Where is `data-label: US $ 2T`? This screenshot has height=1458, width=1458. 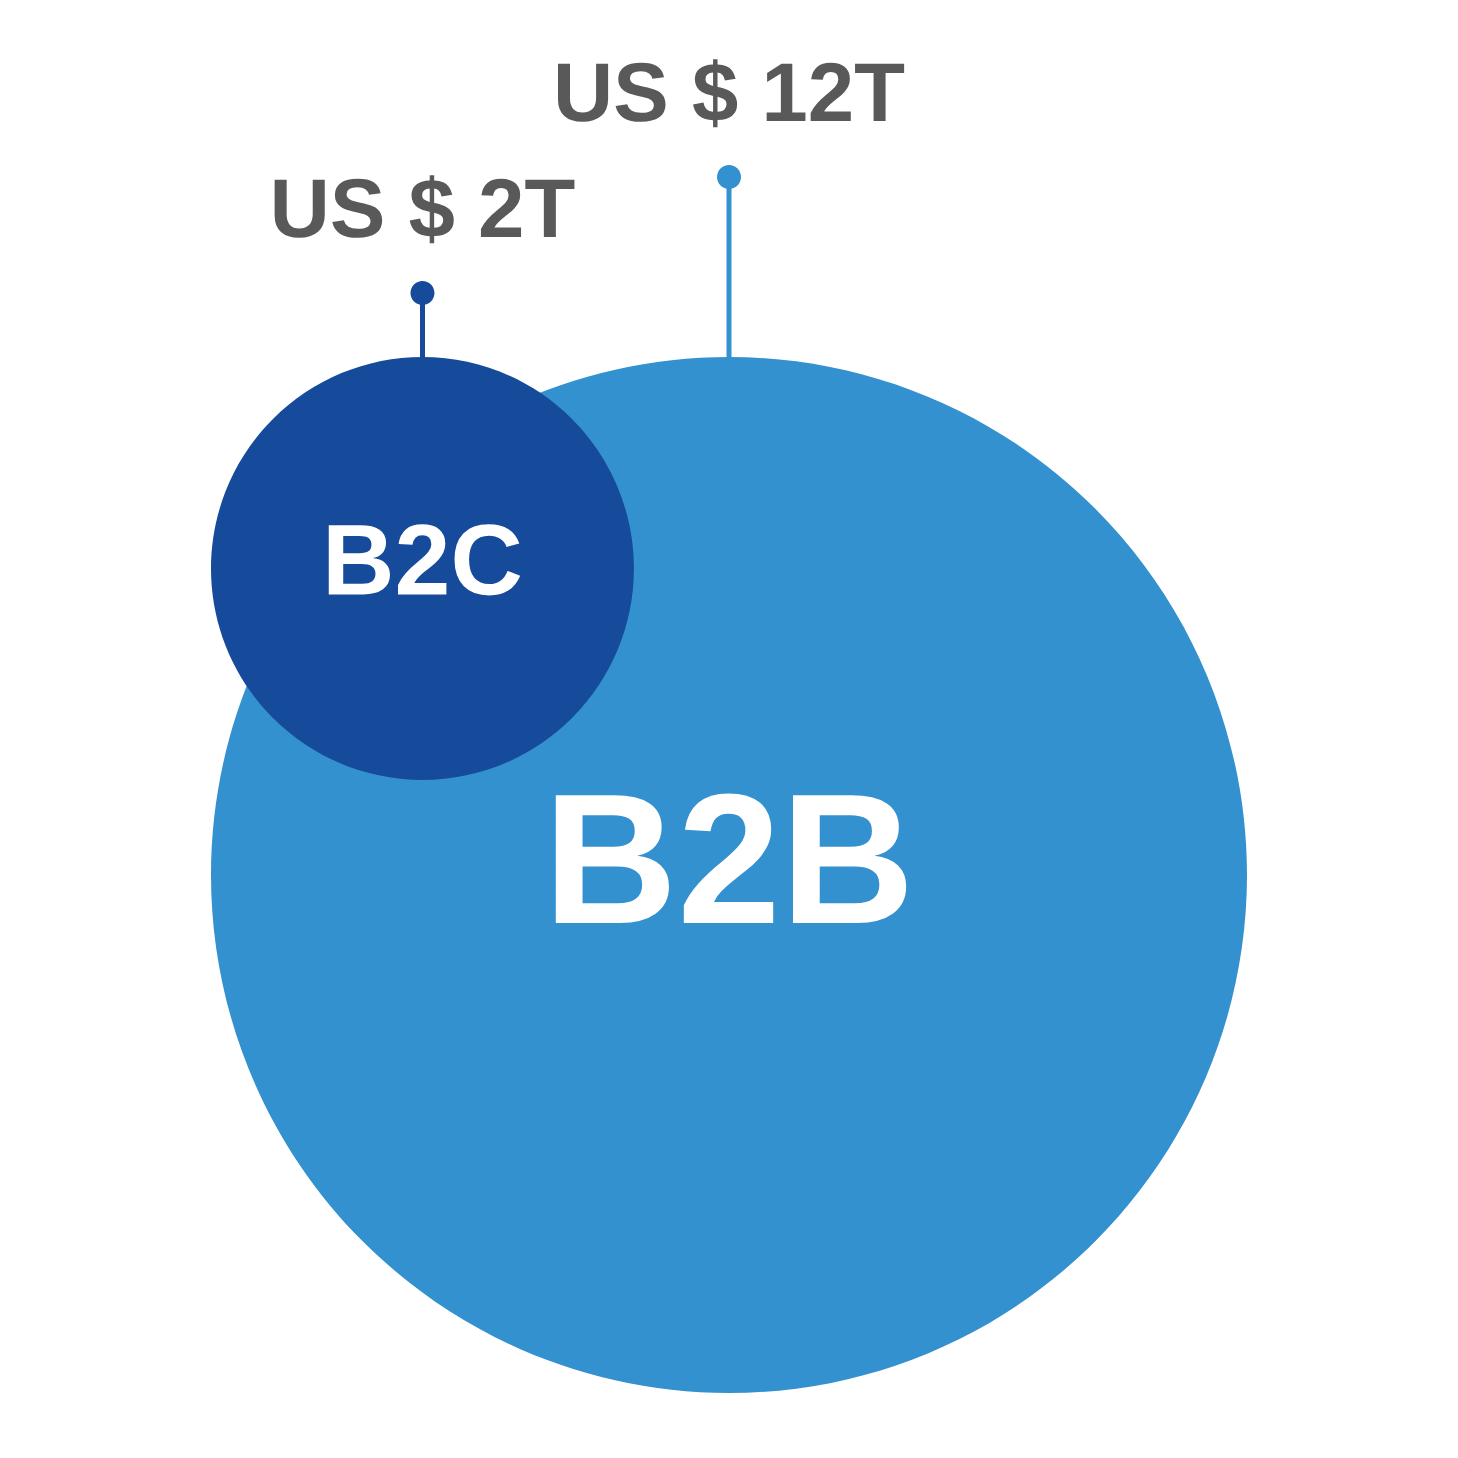 data-label: US $ 2T is located at coordinates (424, 209).